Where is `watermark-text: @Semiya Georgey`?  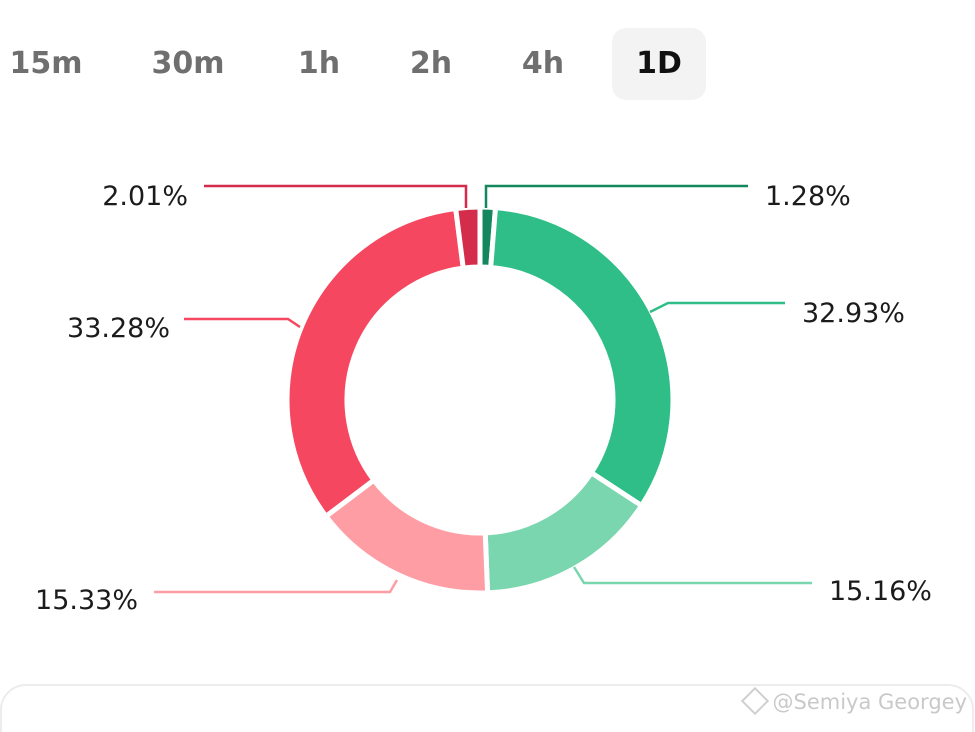
watermark-text: @Semiya Georgey is located at coordinates (870, 702).